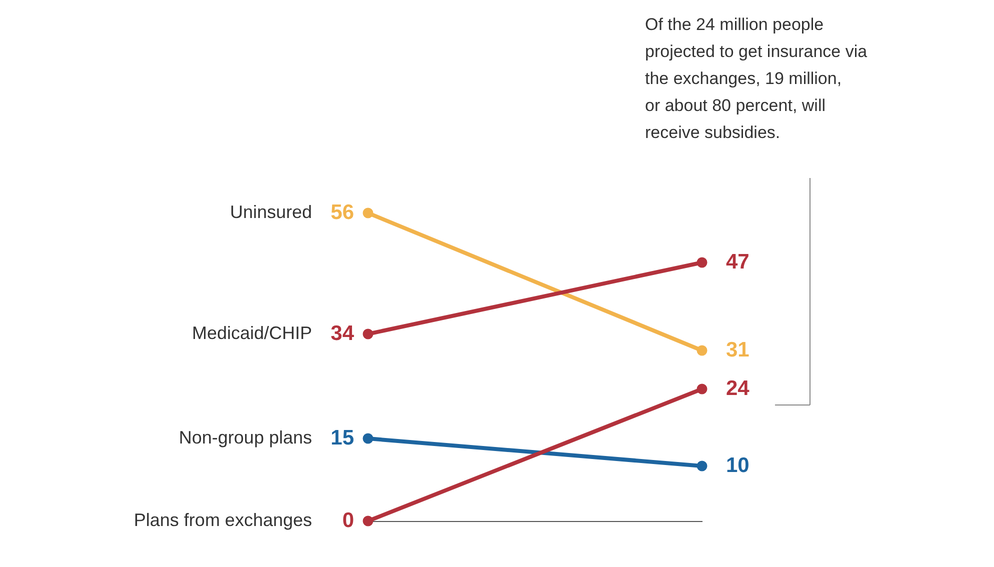  What do you see at coordinates (348, 520) in the screenshot?
I see `data-label: 0` at bounding box center [348, 520].